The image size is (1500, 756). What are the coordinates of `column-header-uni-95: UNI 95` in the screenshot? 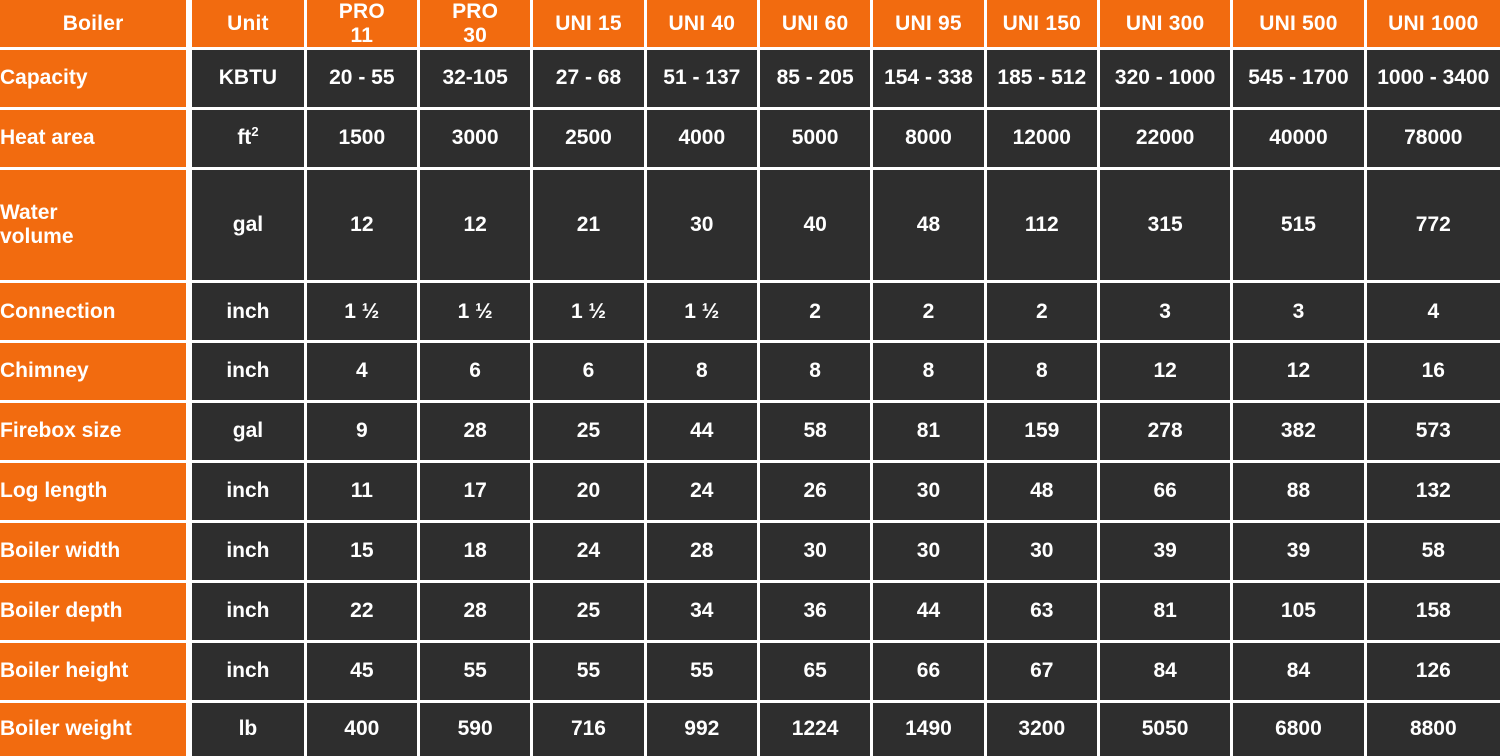 It's located at (930, 25).